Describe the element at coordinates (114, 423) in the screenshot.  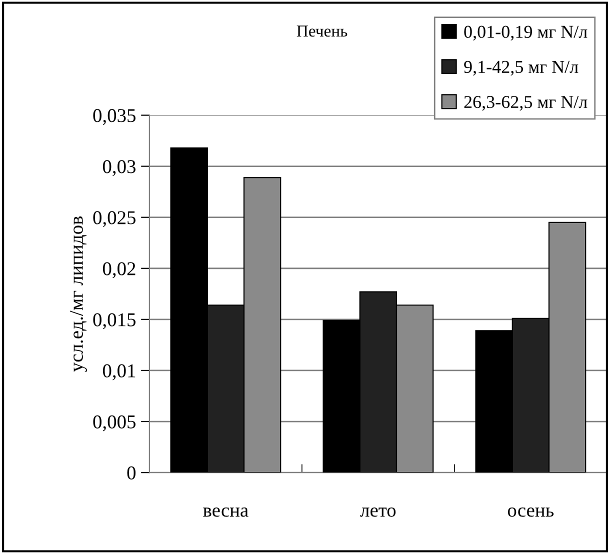
I see `y-tick-label: 0,005` at that location.